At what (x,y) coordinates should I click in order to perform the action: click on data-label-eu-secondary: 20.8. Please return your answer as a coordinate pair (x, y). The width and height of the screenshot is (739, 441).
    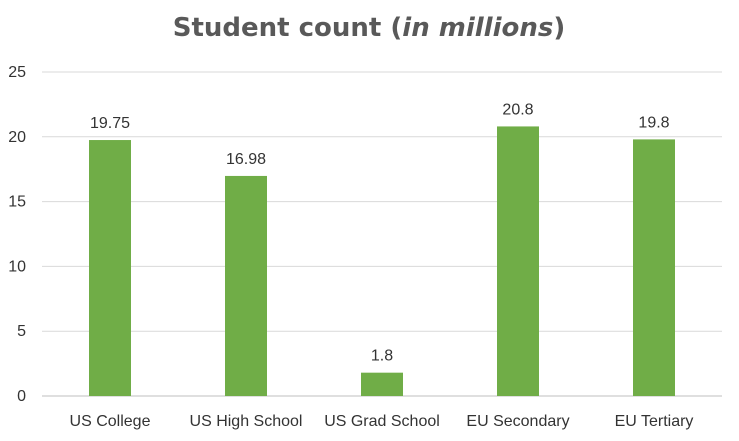
    Looking at the image, I should click on (517, 109).